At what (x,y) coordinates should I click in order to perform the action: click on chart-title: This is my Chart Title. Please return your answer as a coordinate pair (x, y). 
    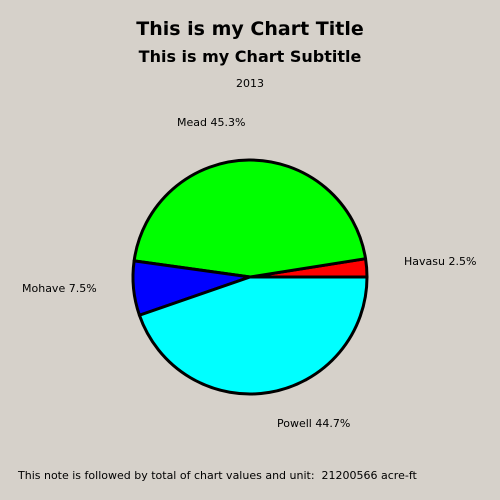
    Looking at the image, I should click on (250, 29).